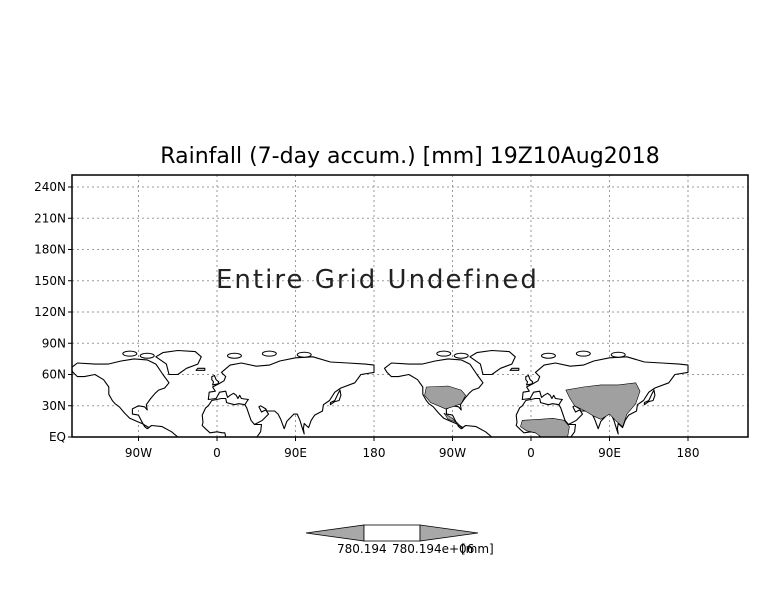  Describe the element at coordinates (57, 437) in the screenshot. I see `y-tick-label: EQ` at that location.